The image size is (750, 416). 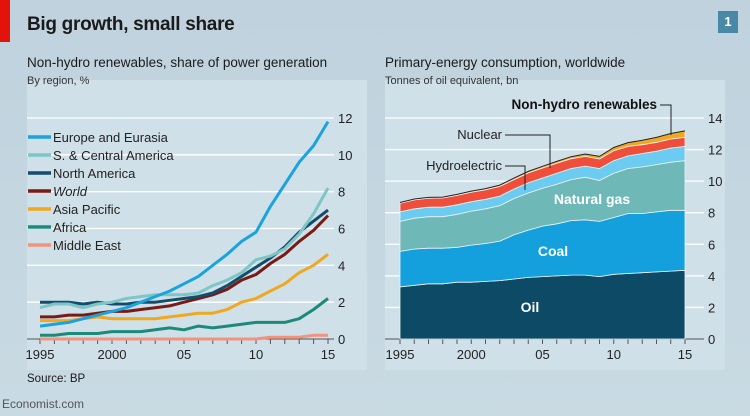 What do you see at coordinates (184, 317) in the screenshot?
I see `series-line-africa` at bounding box center [184, 317].